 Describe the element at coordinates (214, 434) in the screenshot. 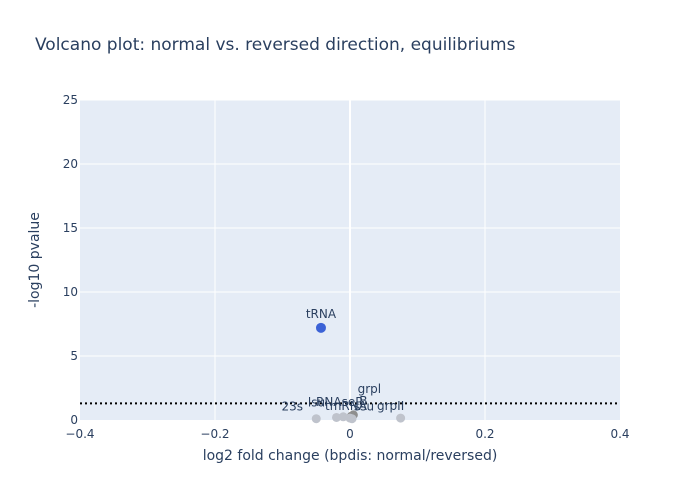

I see `x-tick-label: −0.2` at that location.